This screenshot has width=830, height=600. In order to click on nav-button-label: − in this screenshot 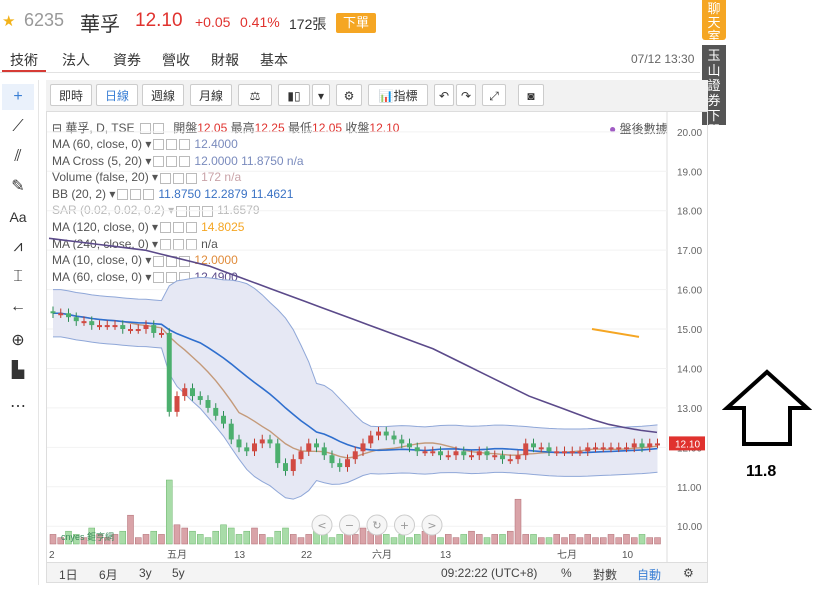, I will do `click(349, 525)`.